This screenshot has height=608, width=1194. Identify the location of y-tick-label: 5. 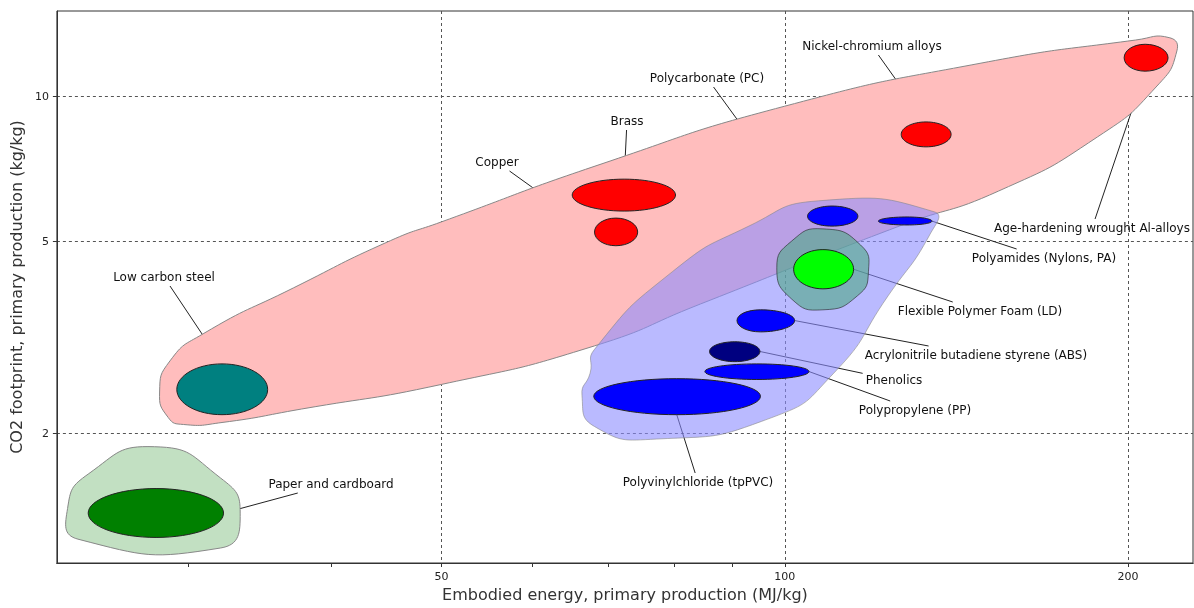
(45, 241).